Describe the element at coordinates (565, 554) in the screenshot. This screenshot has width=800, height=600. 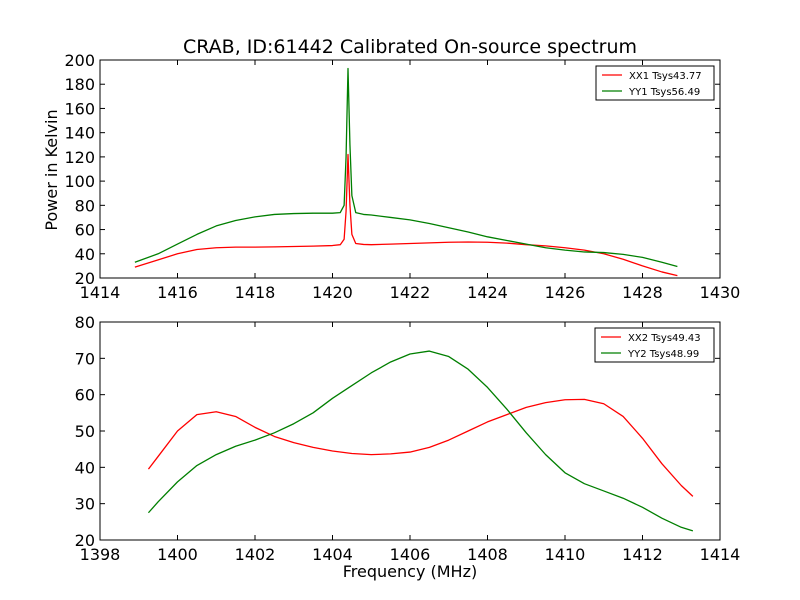
I see `x-tick-label: 1410` at that location.